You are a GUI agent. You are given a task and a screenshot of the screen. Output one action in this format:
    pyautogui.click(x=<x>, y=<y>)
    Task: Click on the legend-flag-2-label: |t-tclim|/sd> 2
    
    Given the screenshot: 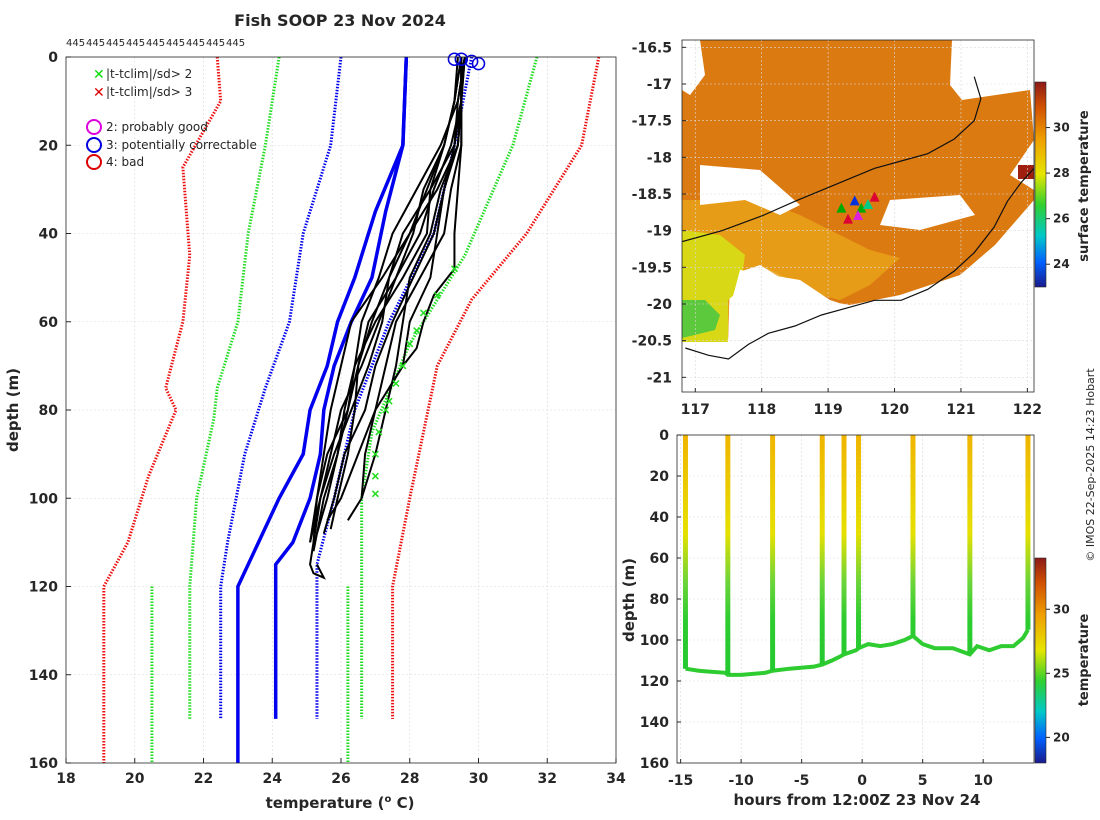 What is the action you would take?
    pyautogui.click(x=149, y=74)
    